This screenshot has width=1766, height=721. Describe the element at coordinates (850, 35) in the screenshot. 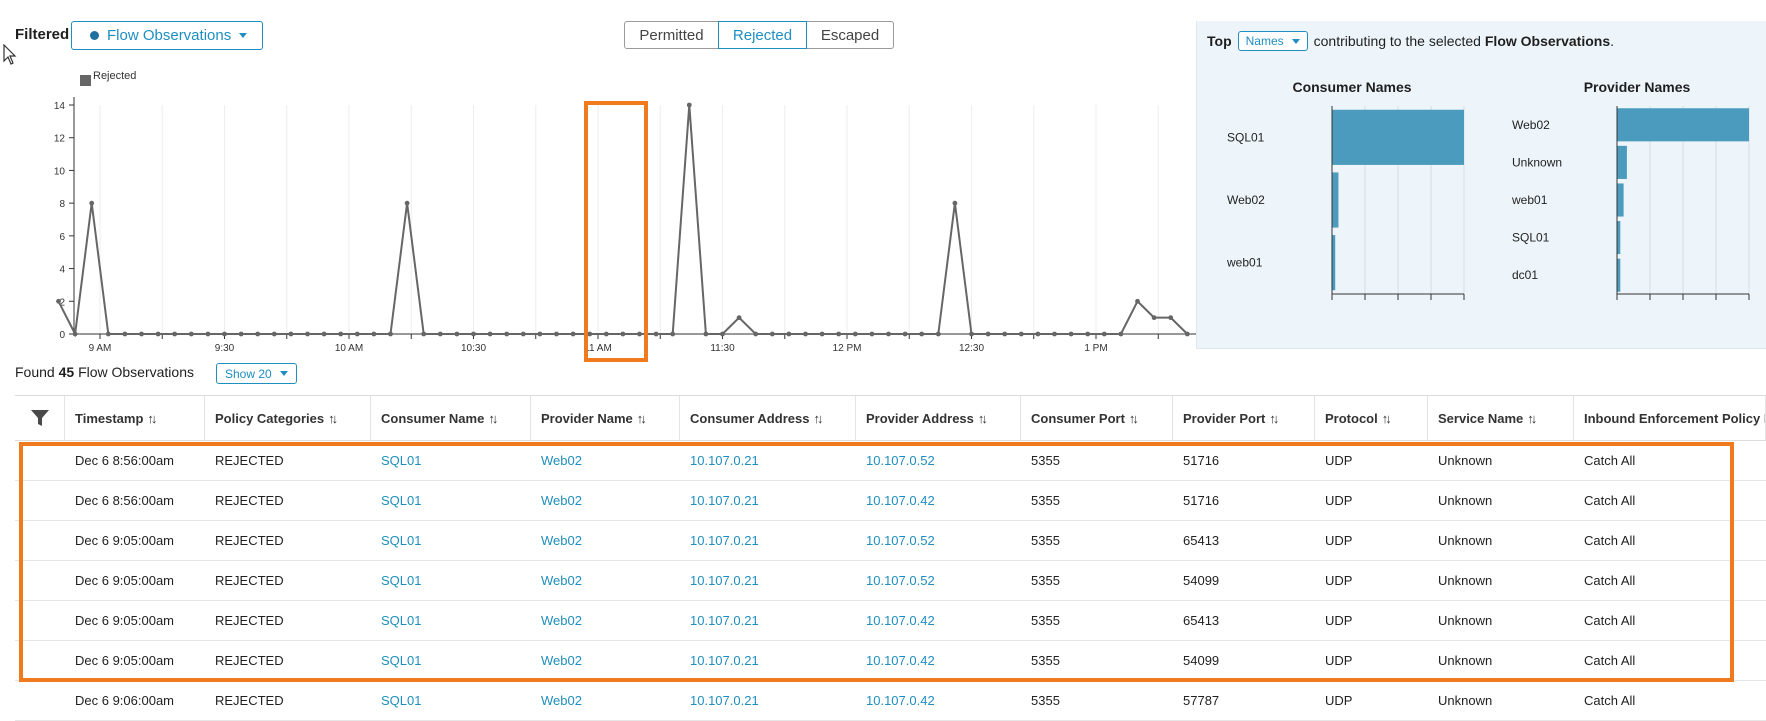

I see `segment-escaped: Escaped` at that location.